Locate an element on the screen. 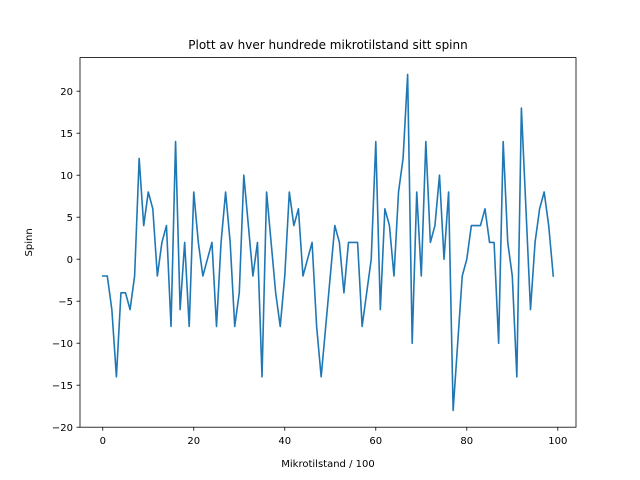 This screenshot has height=480, width=640. y-axis-title: Spinn is located at coordinates (29, 242).